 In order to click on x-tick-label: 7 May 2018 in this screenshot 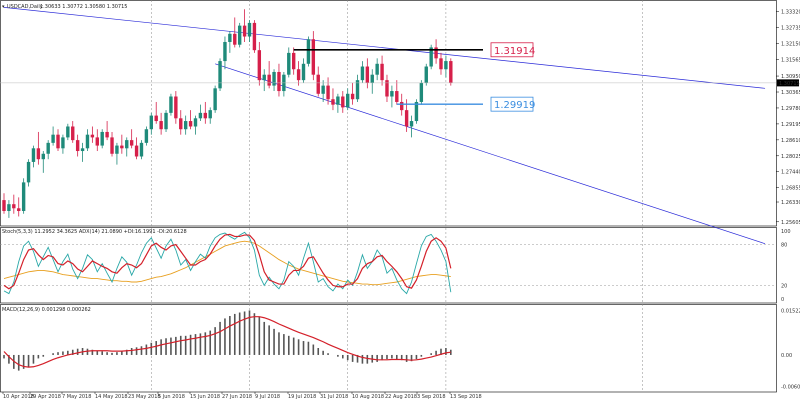, I will do `click(76, 397)`.